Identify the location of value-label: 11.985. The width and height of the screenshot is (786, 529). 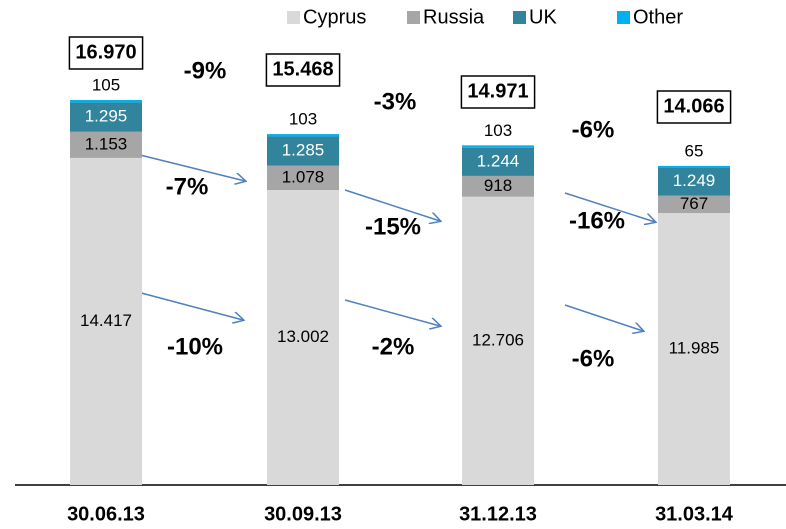
(694, 348).